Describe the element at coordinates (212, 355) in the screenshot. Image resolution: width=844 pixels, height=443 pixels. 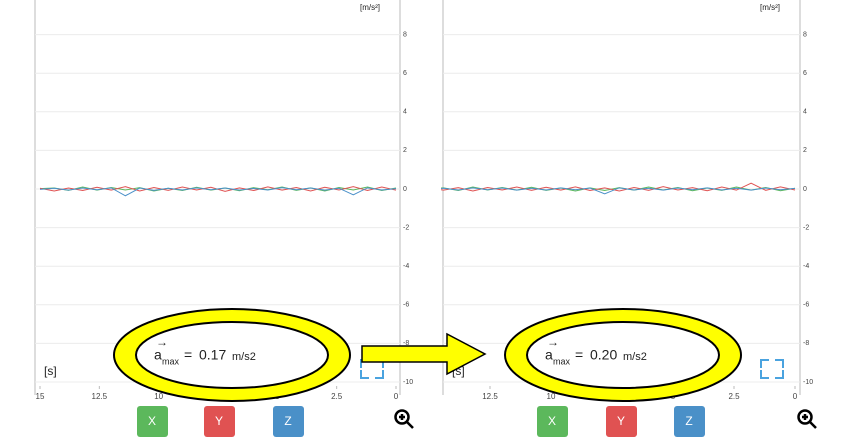
I see `annotation-value: 0.17` at that location.